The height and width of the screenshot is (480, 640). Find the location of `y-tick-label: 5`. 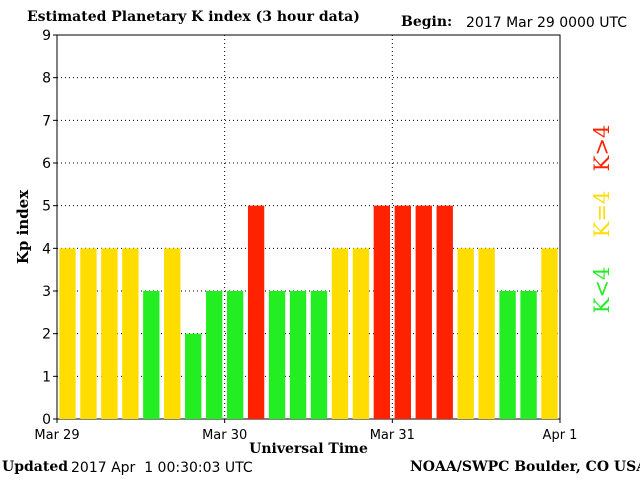

y-tick-label: 5 is located at coordinates (46, 207).